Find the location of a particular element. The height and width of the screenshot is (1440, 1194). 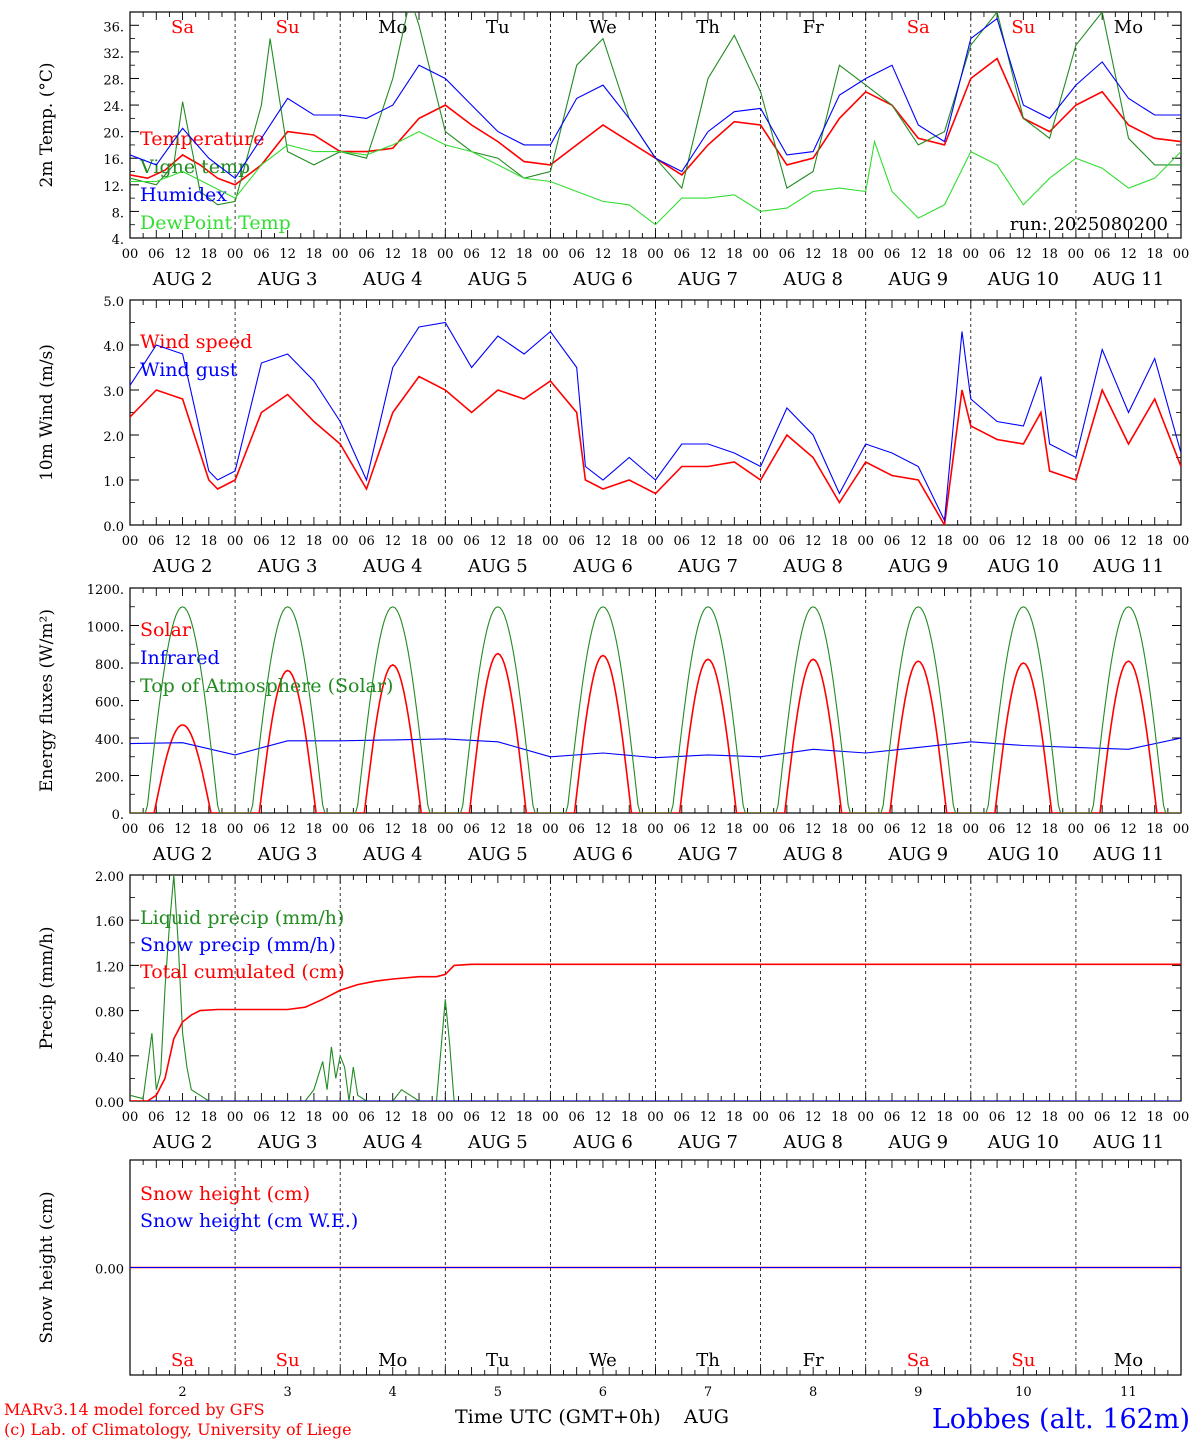

x-date-label: AUG 2 is located at coordinates (182, 279).